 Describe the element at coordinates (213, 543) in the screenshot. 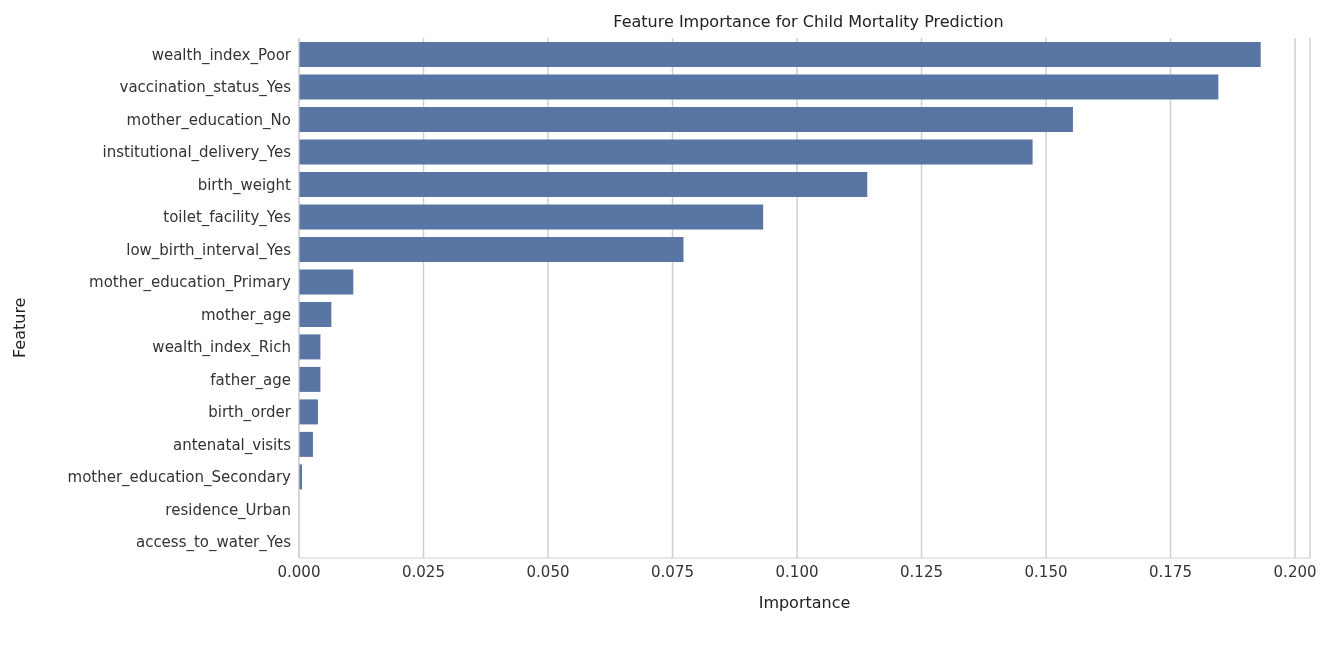

I see `y-tick-label: access_to_water_Yes` at that location.